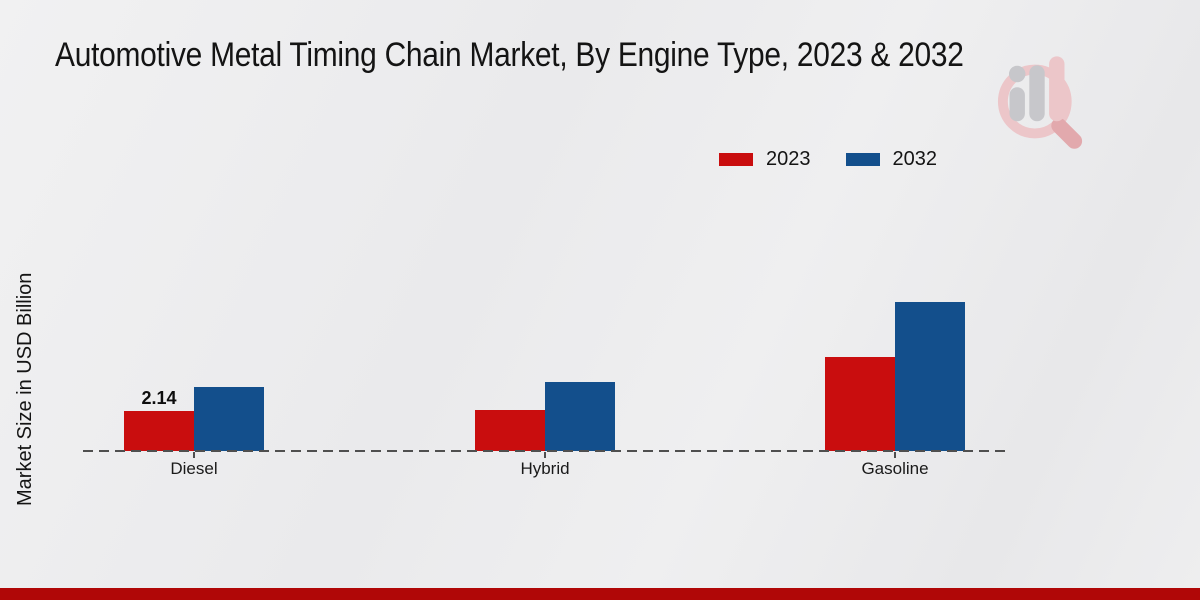 The image size is (1200, 600). What do you see at coordinates (580, 416) in the screenshot?
I see `bar-2032-hybrid` at bounding box center [580, 416].